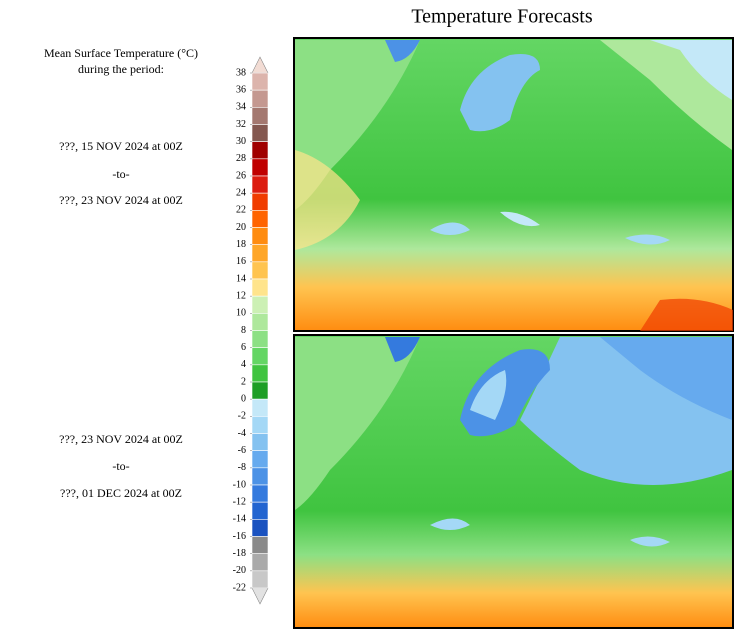 The height and width of the screenshot is (631, 738). Describe the element at coordinates (260, 65) in the screenshot. I see `colorbar-over` at that location.